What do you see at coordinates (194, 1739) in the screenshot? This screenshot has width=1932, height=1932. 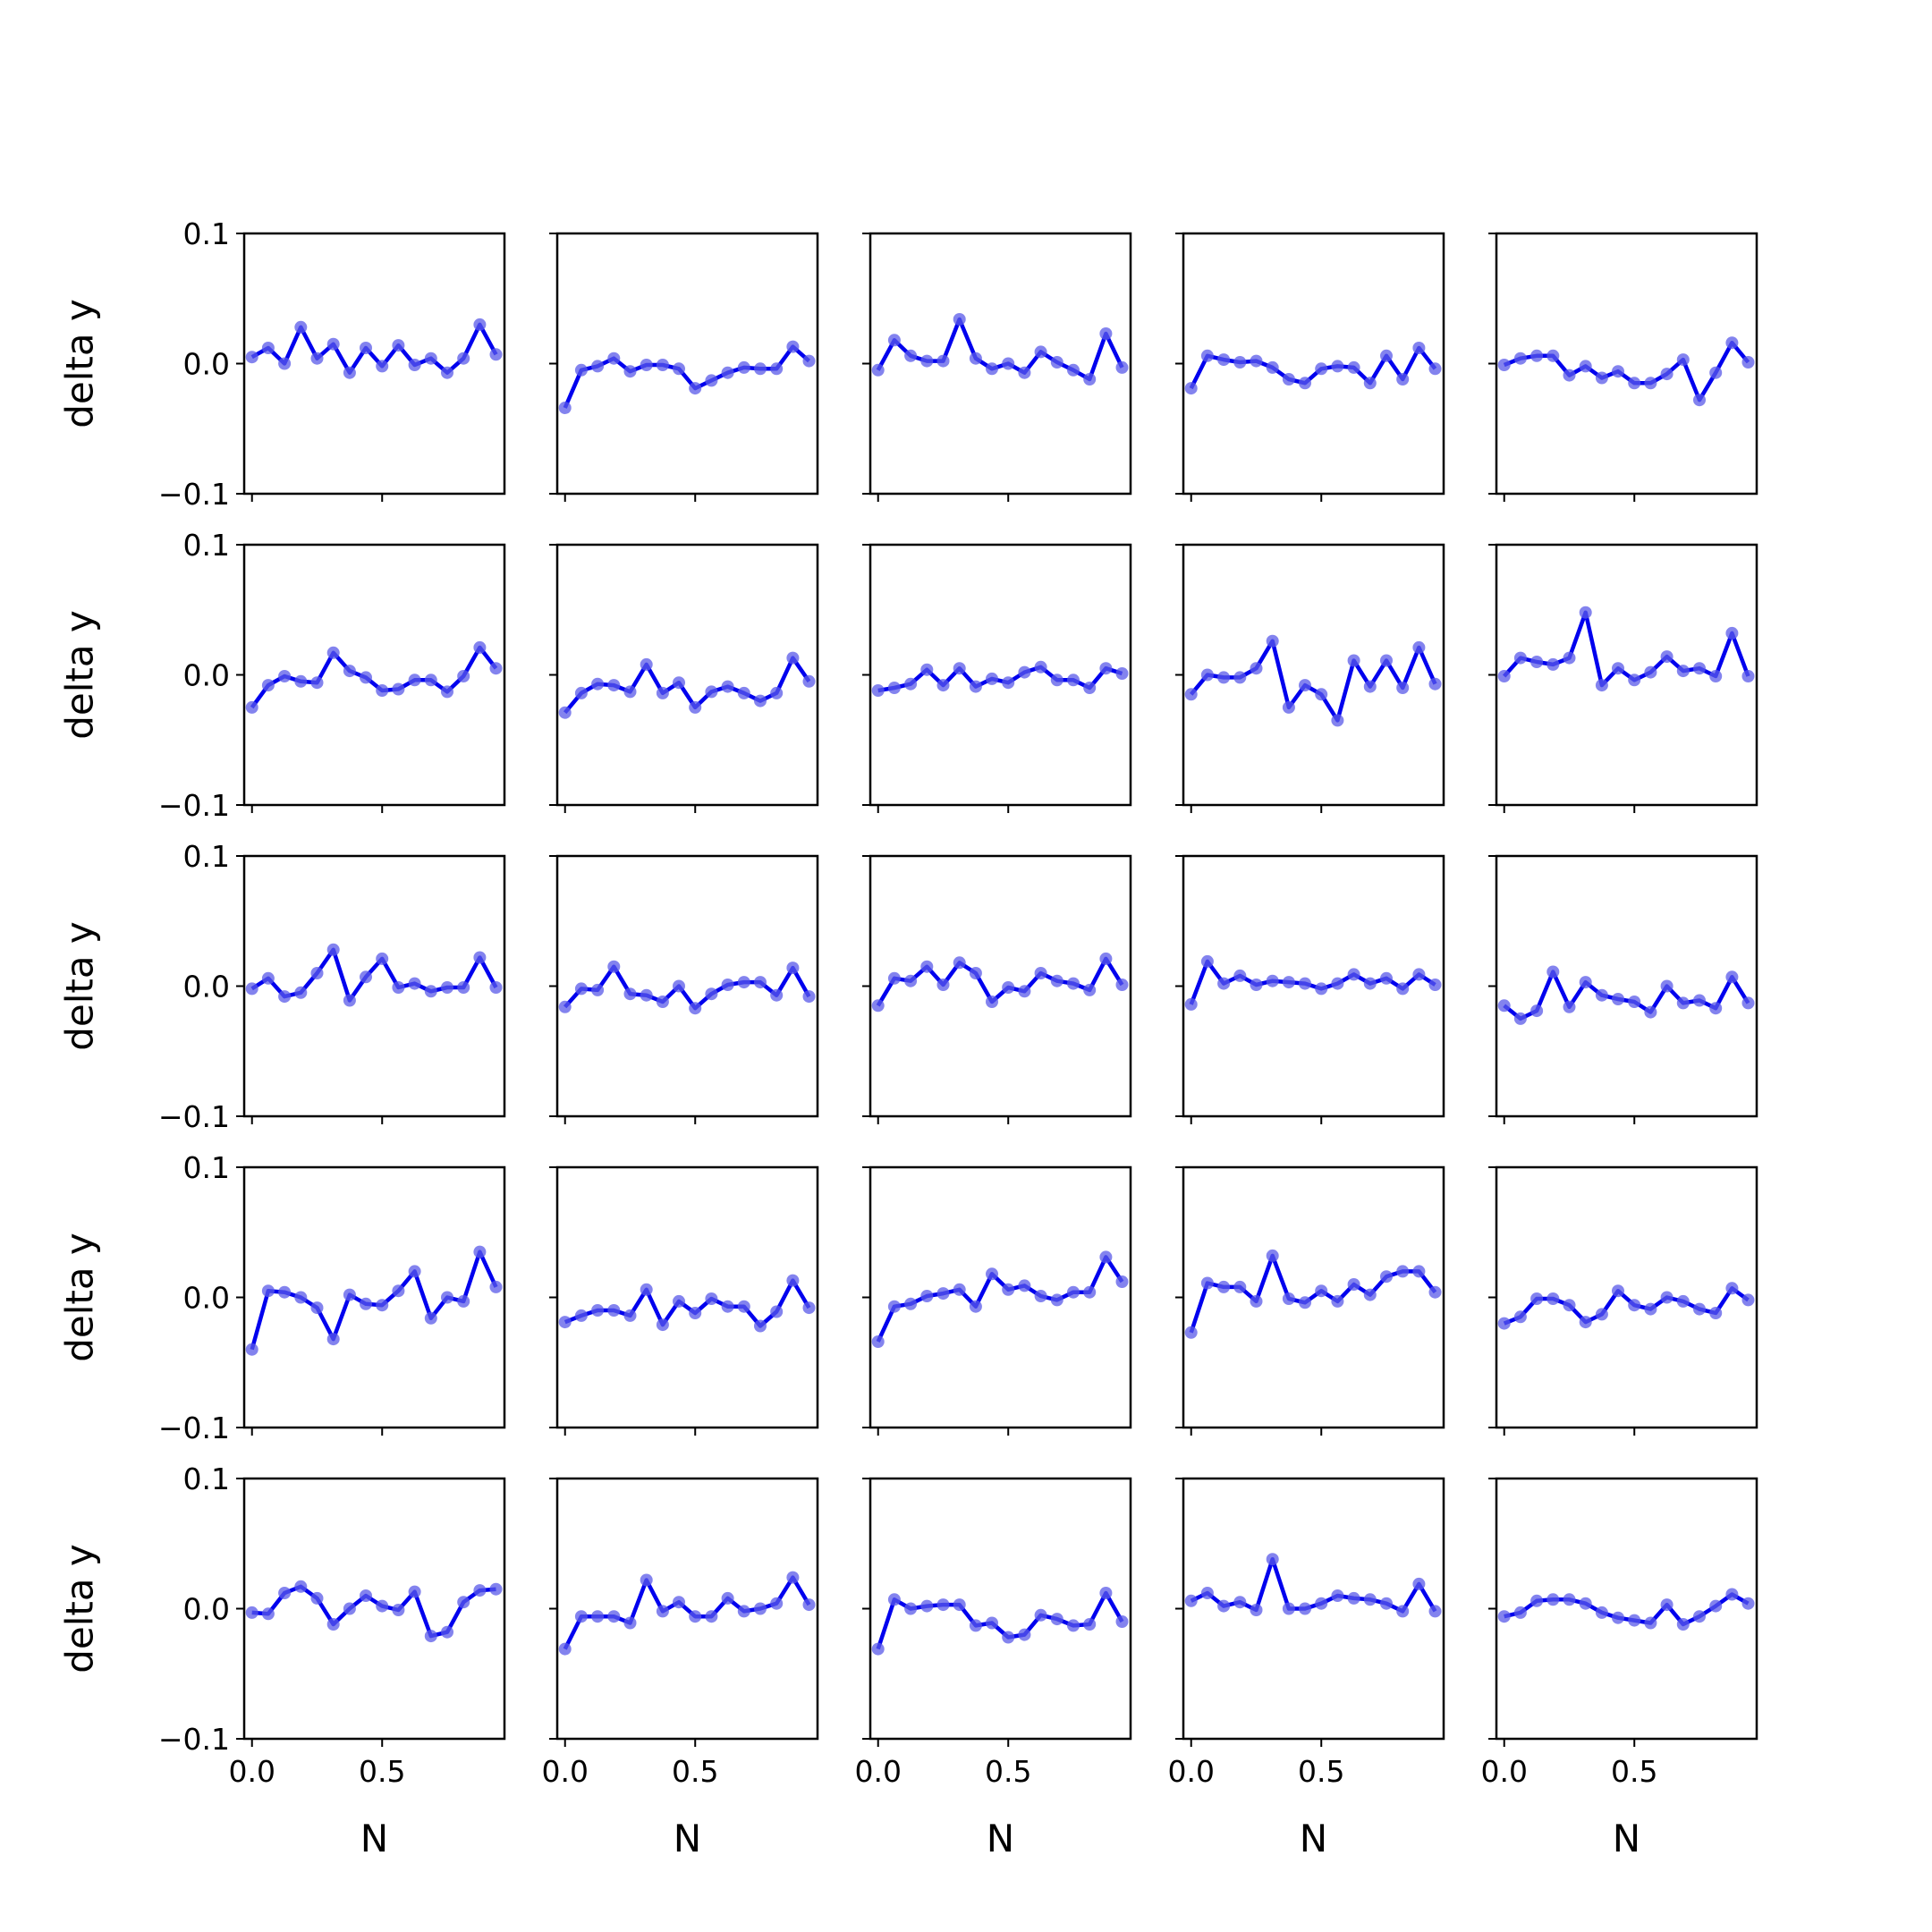 I see `y-tick-label: −0.1` at bounding box center [194, 1739].